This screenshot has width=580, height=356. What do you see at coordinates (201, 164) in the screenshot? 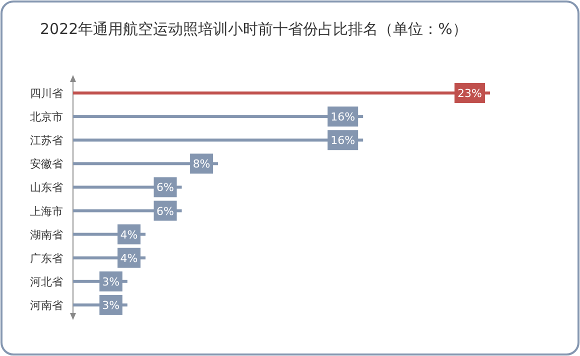
I see `data-label: 8%` at bounding box center [201, 164].